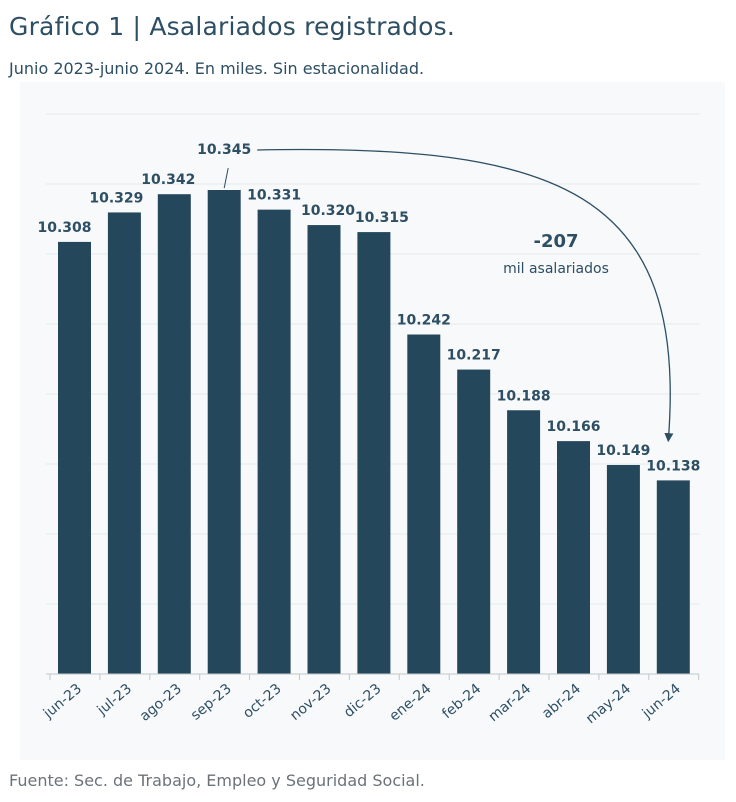  I want to click on bar-value-label: 10.345, so click(224, 150).